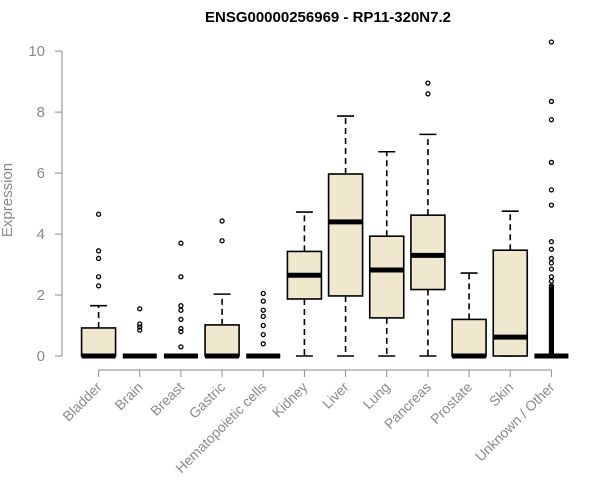 The height and width of the screenshot is (500, 600). What do you see at coordinates (41, 112) in the screenshot?
I see `y-tick-label: 8` at bounding box center [41, 112].